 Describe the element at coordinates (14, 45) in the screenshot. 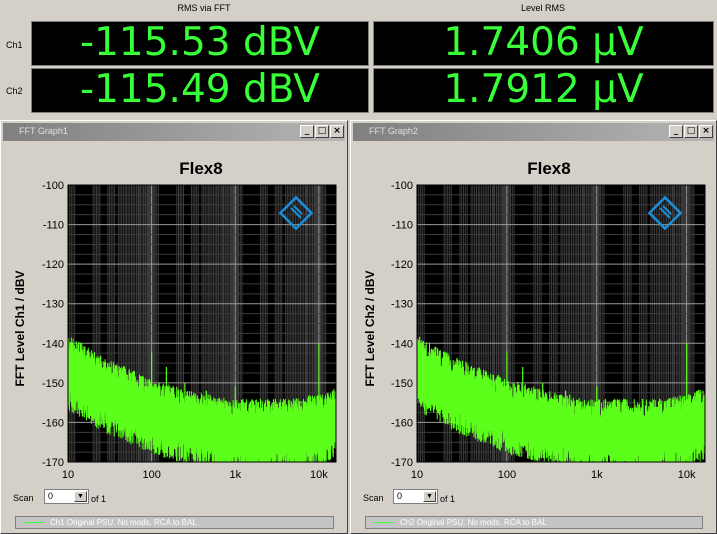

I see `ch1-label: Ch1` at that location.